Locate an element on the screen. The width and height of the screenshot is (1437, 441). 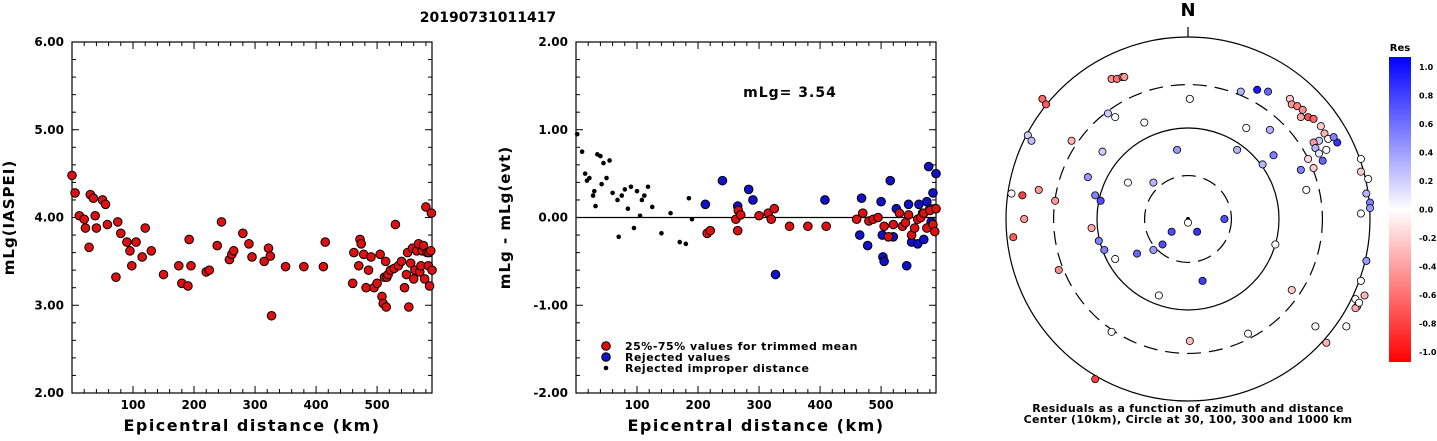
y-axis-label: mLg(IASPEI) is located at coordinates (9, 217).